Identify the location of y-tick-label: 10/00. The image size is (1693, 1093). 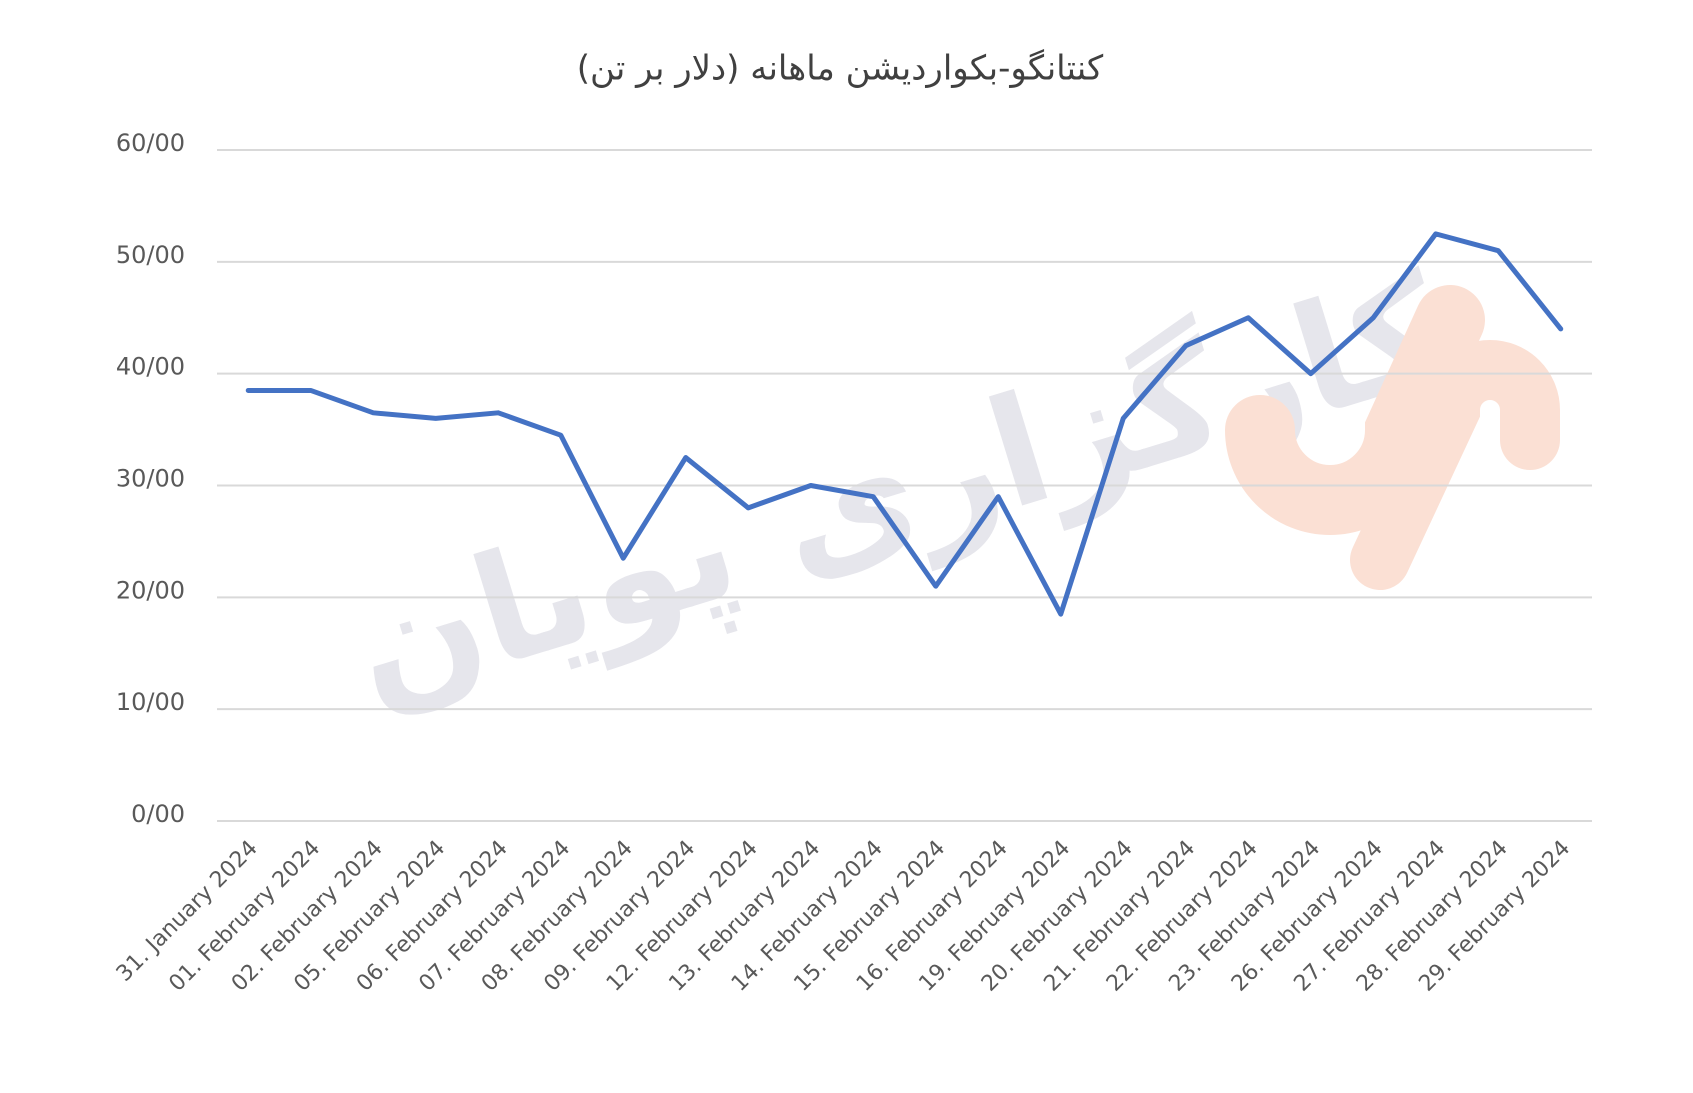
(150, 702).